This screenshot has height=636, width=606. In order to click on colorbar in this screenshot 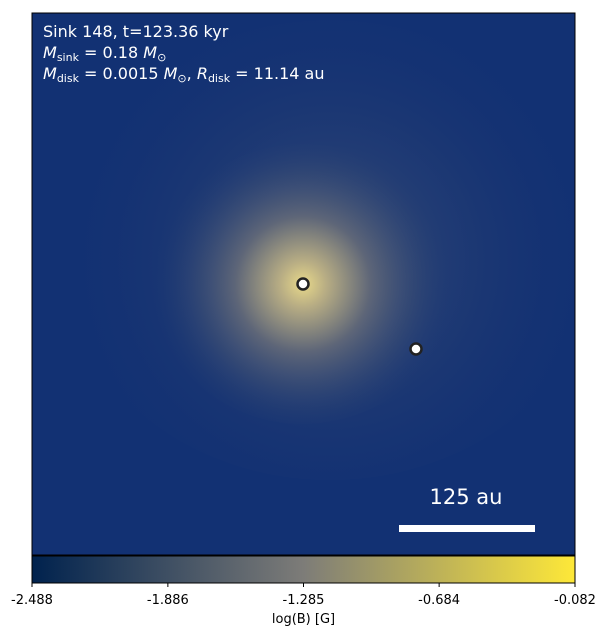, I will do `click(303, 569)`.